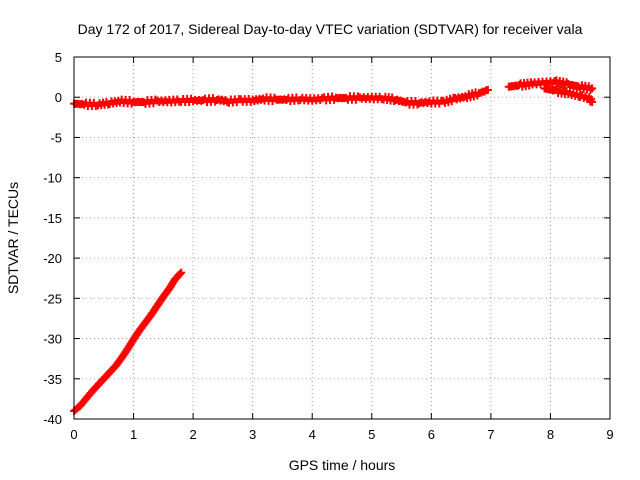 The width and height of the screenshot is (640, 480). Describe the element at coordinates (58, 97) in the screenshot. I see `y-tick-label: 0` at that location.